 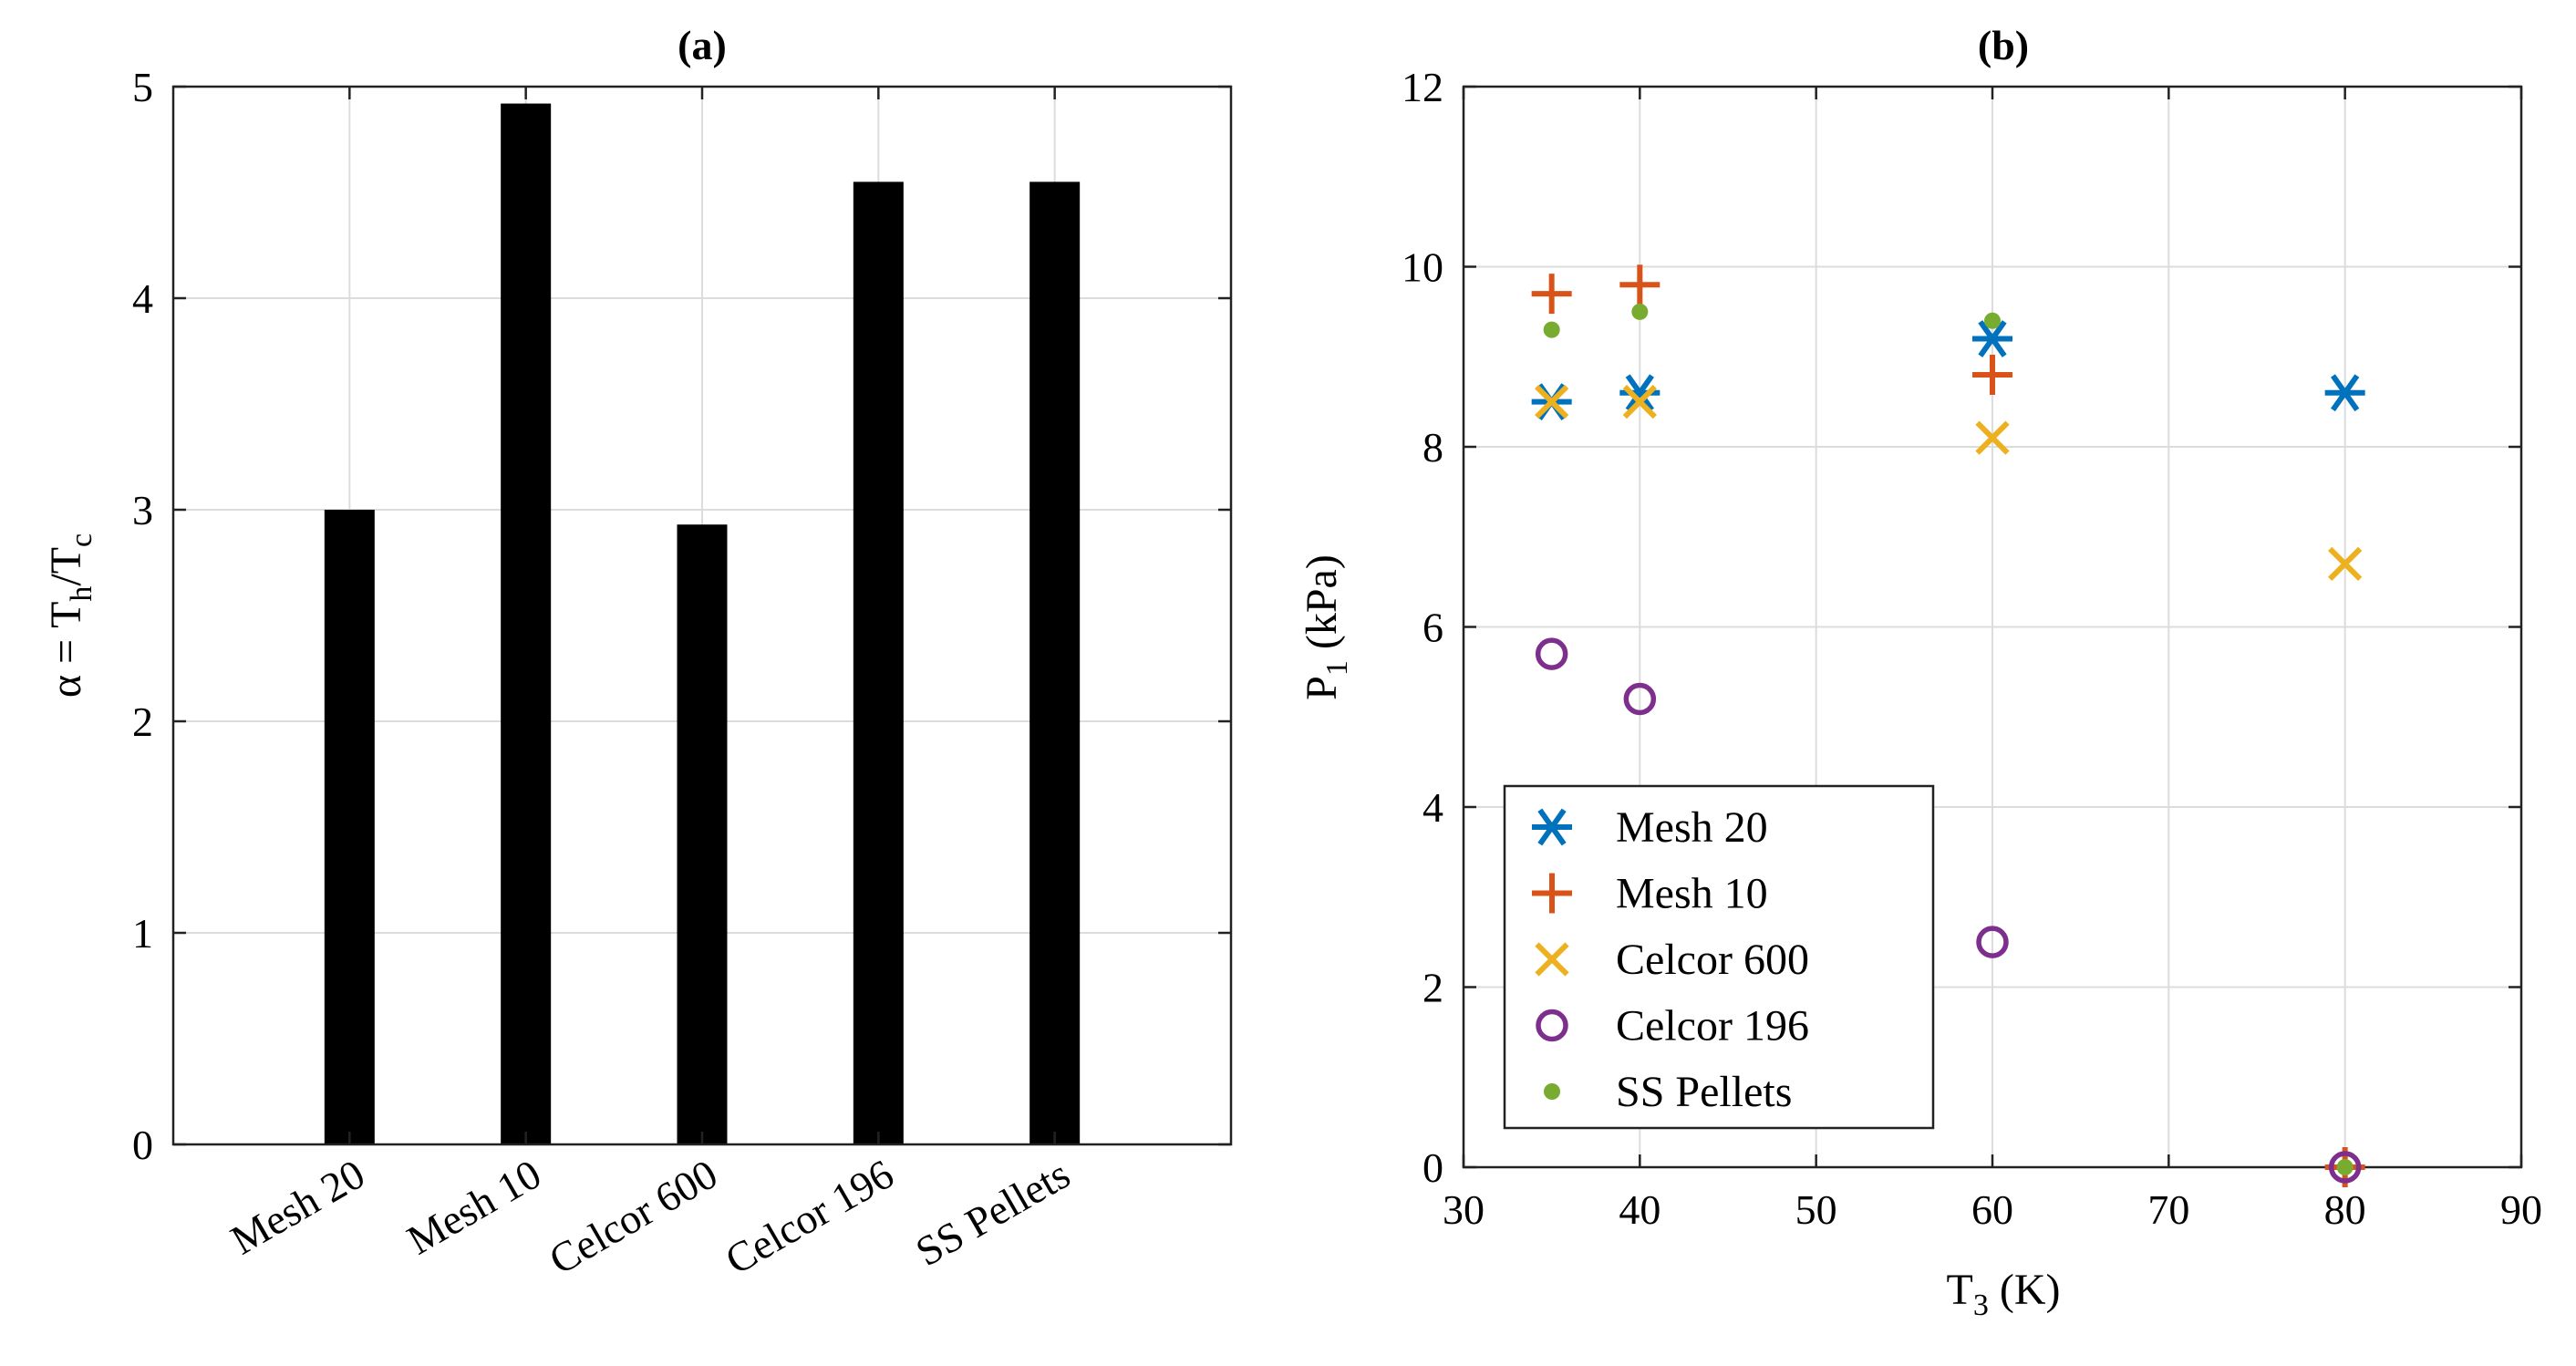 What do you see at coordinates (81, 540) in the screenshot?
I see `ylabel-c-subscript: c` at bounding box center [81, 540].